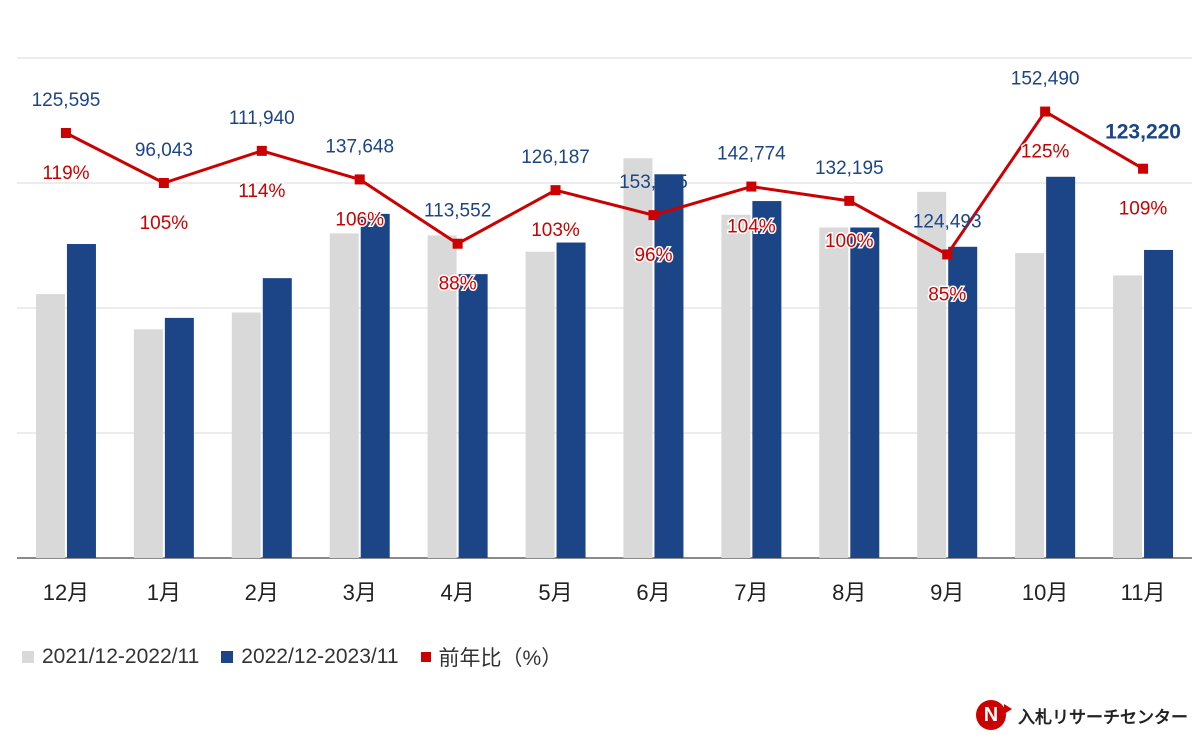  What do you see at coordinates (227, 657) in the screenshot?
I see `legend-swatch-current` at bounding box center [227, 657].